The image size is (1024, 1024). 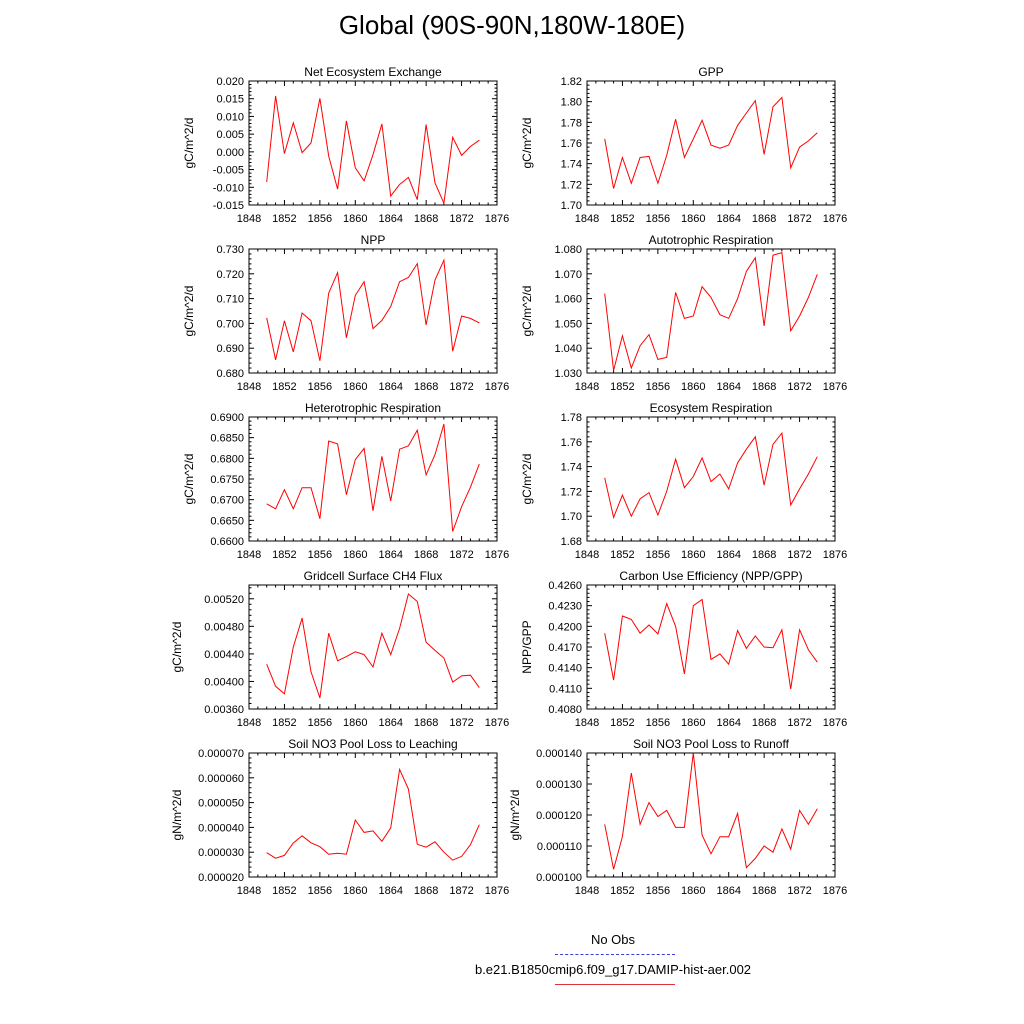 I want to click on y-tick-label: 1.040, so click(x=568, y=349).